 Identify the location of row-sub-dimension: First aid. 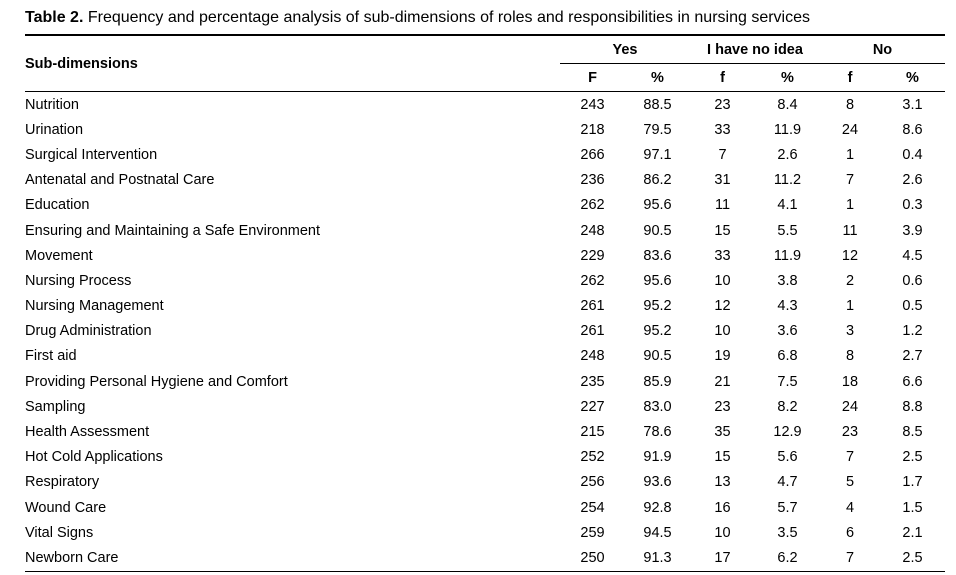
(51, 356).